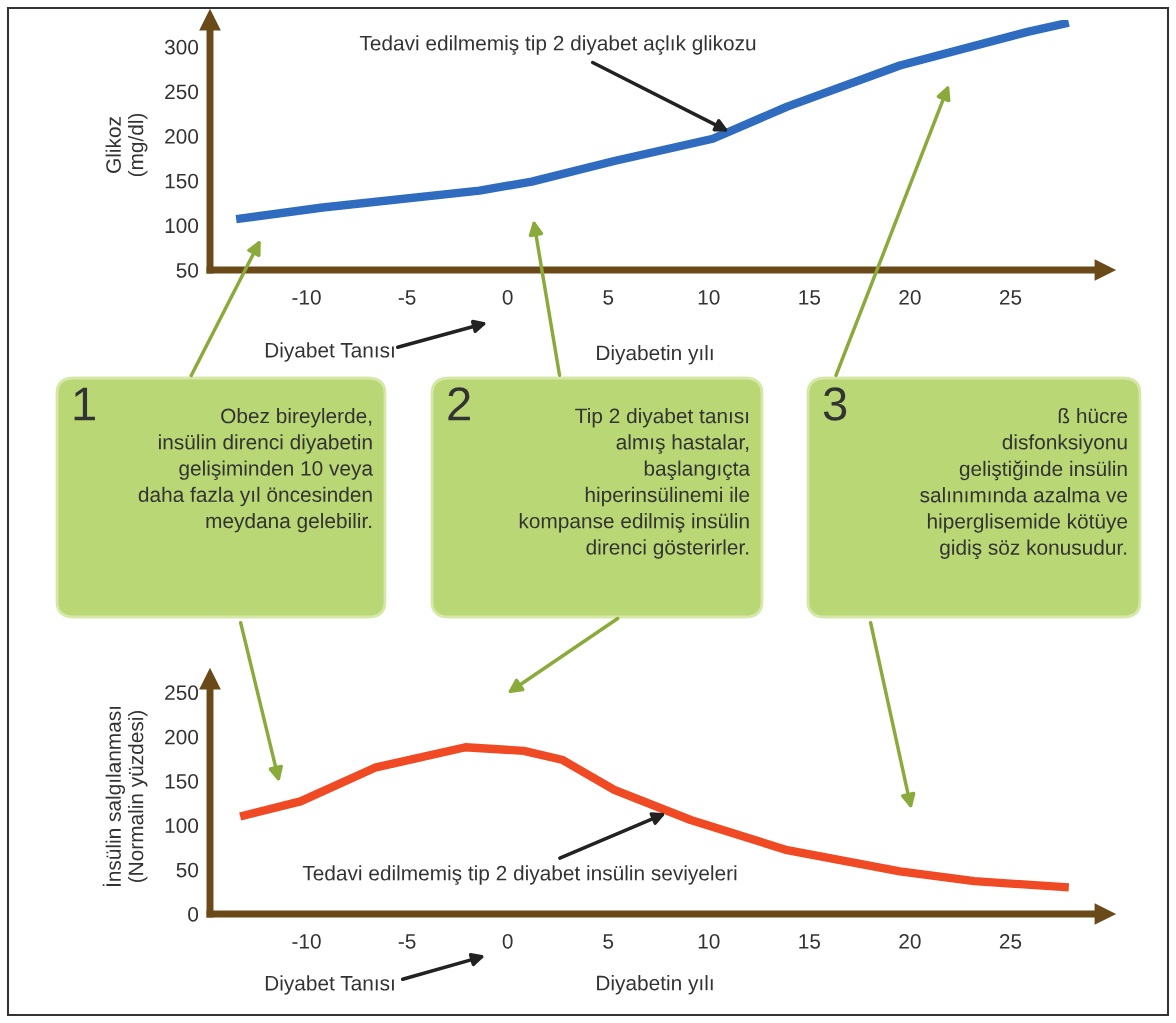 This screenshot has width=1176, height=1023. Describe the element at coordinates (835, 404) in the screenshot. I see `text: 3` at that location.